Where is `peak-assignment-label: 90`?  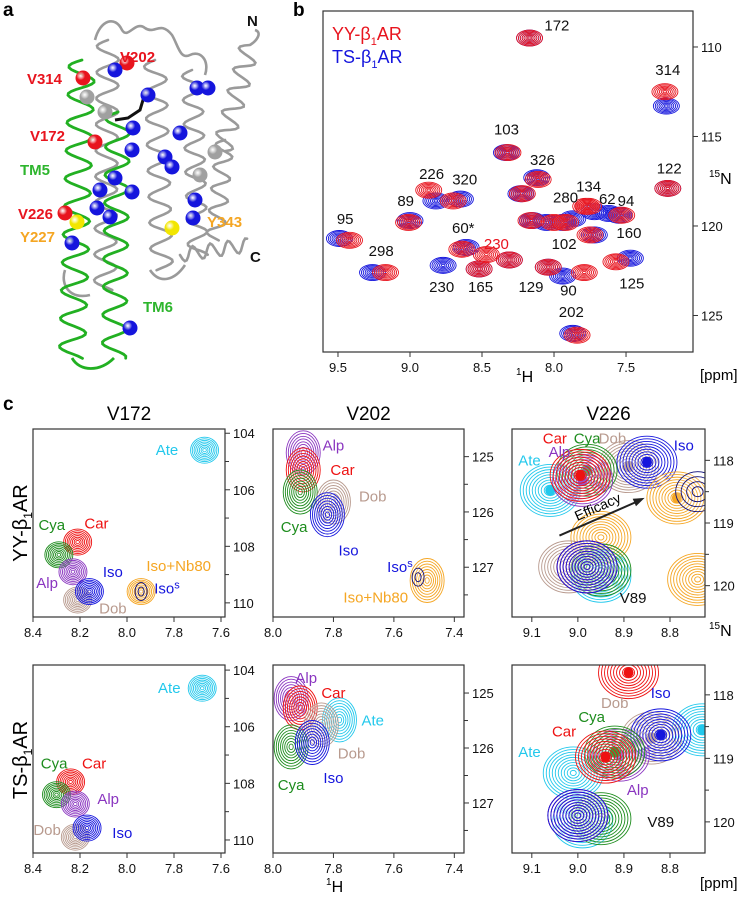 peak-assignment-label: 90 is located at coordinates (568, 290).